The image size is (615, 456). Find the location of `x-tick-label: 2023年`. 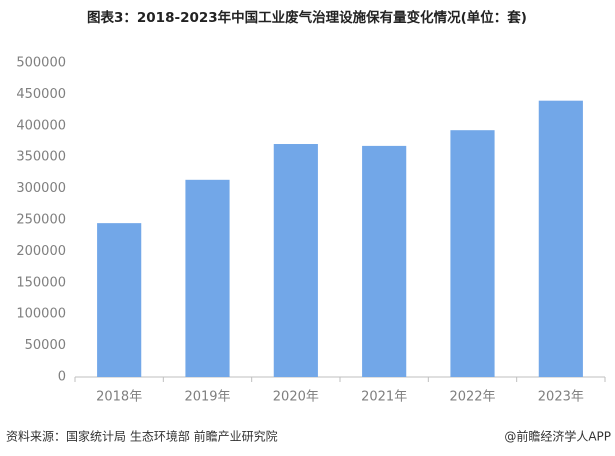

x-tick-label: 2023年 is located at coordinates (561, 397).